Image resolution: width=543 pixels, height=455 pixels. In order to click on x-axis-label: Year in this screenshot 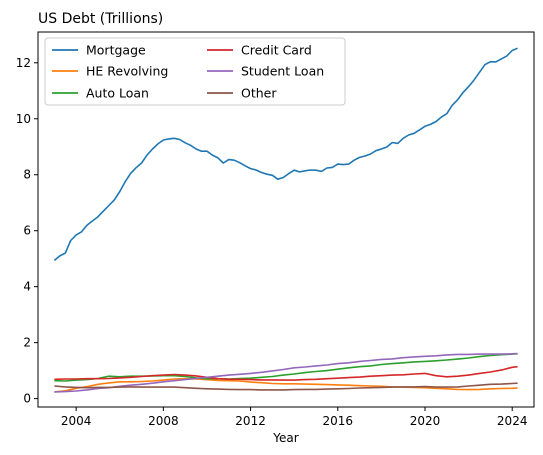, I will do `click(285, 438)`.